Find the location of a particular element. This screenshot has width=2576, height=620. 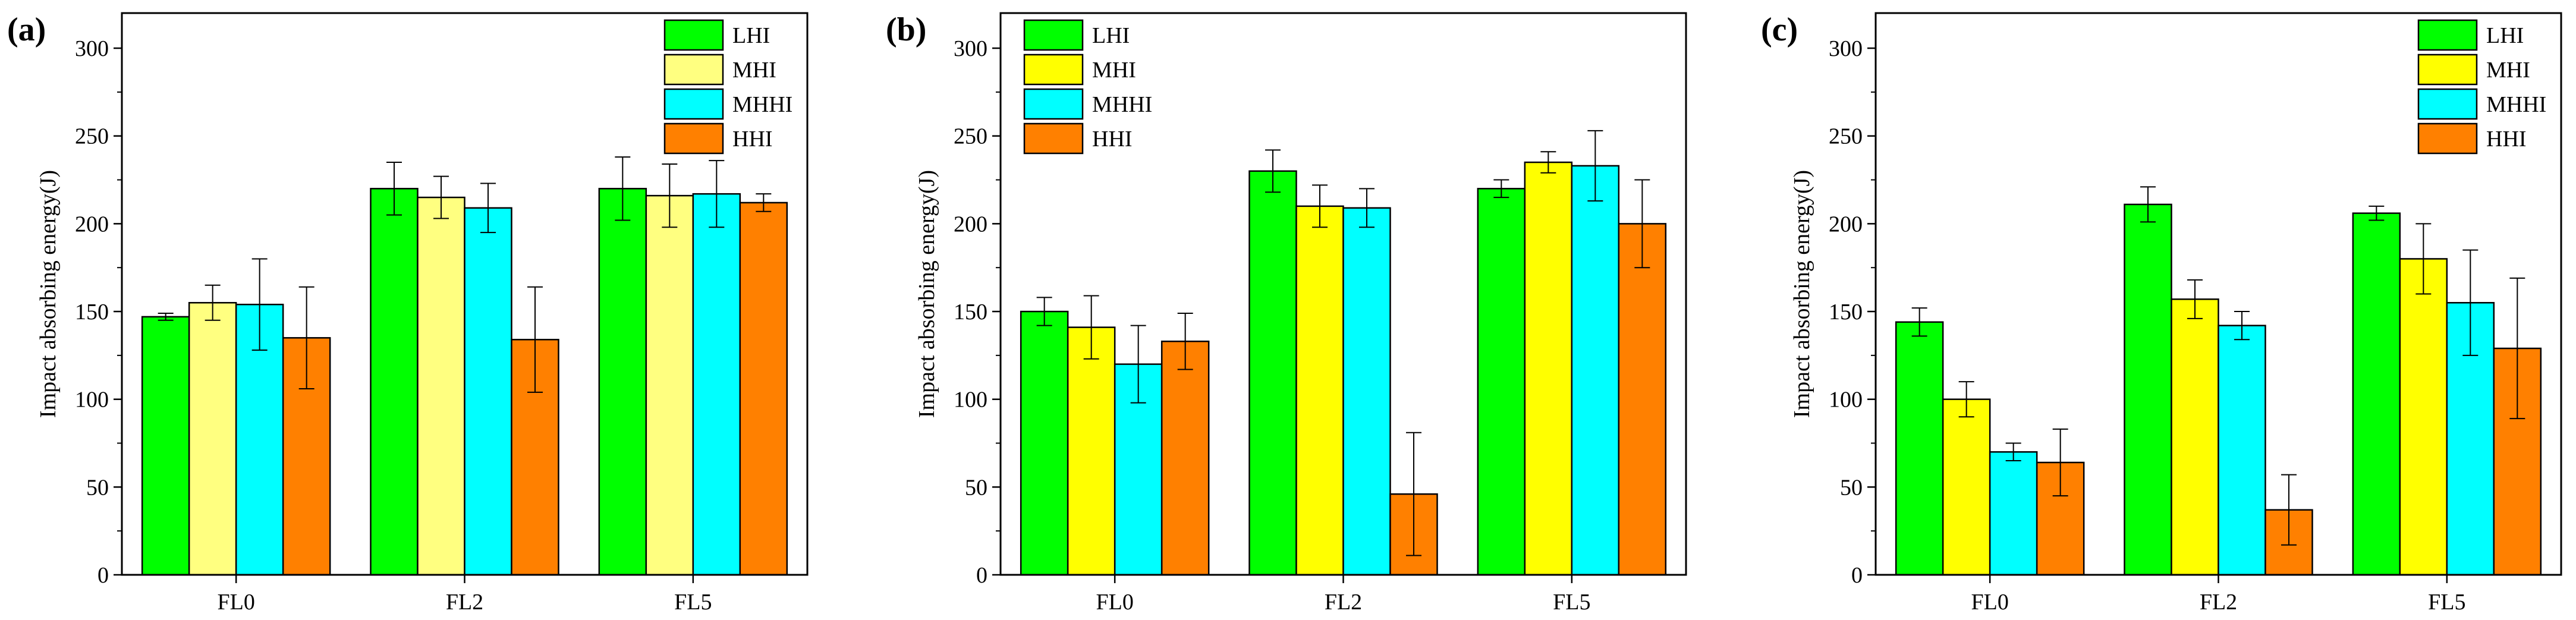

panel-label: (c) is located at coordinates (1779, 30).